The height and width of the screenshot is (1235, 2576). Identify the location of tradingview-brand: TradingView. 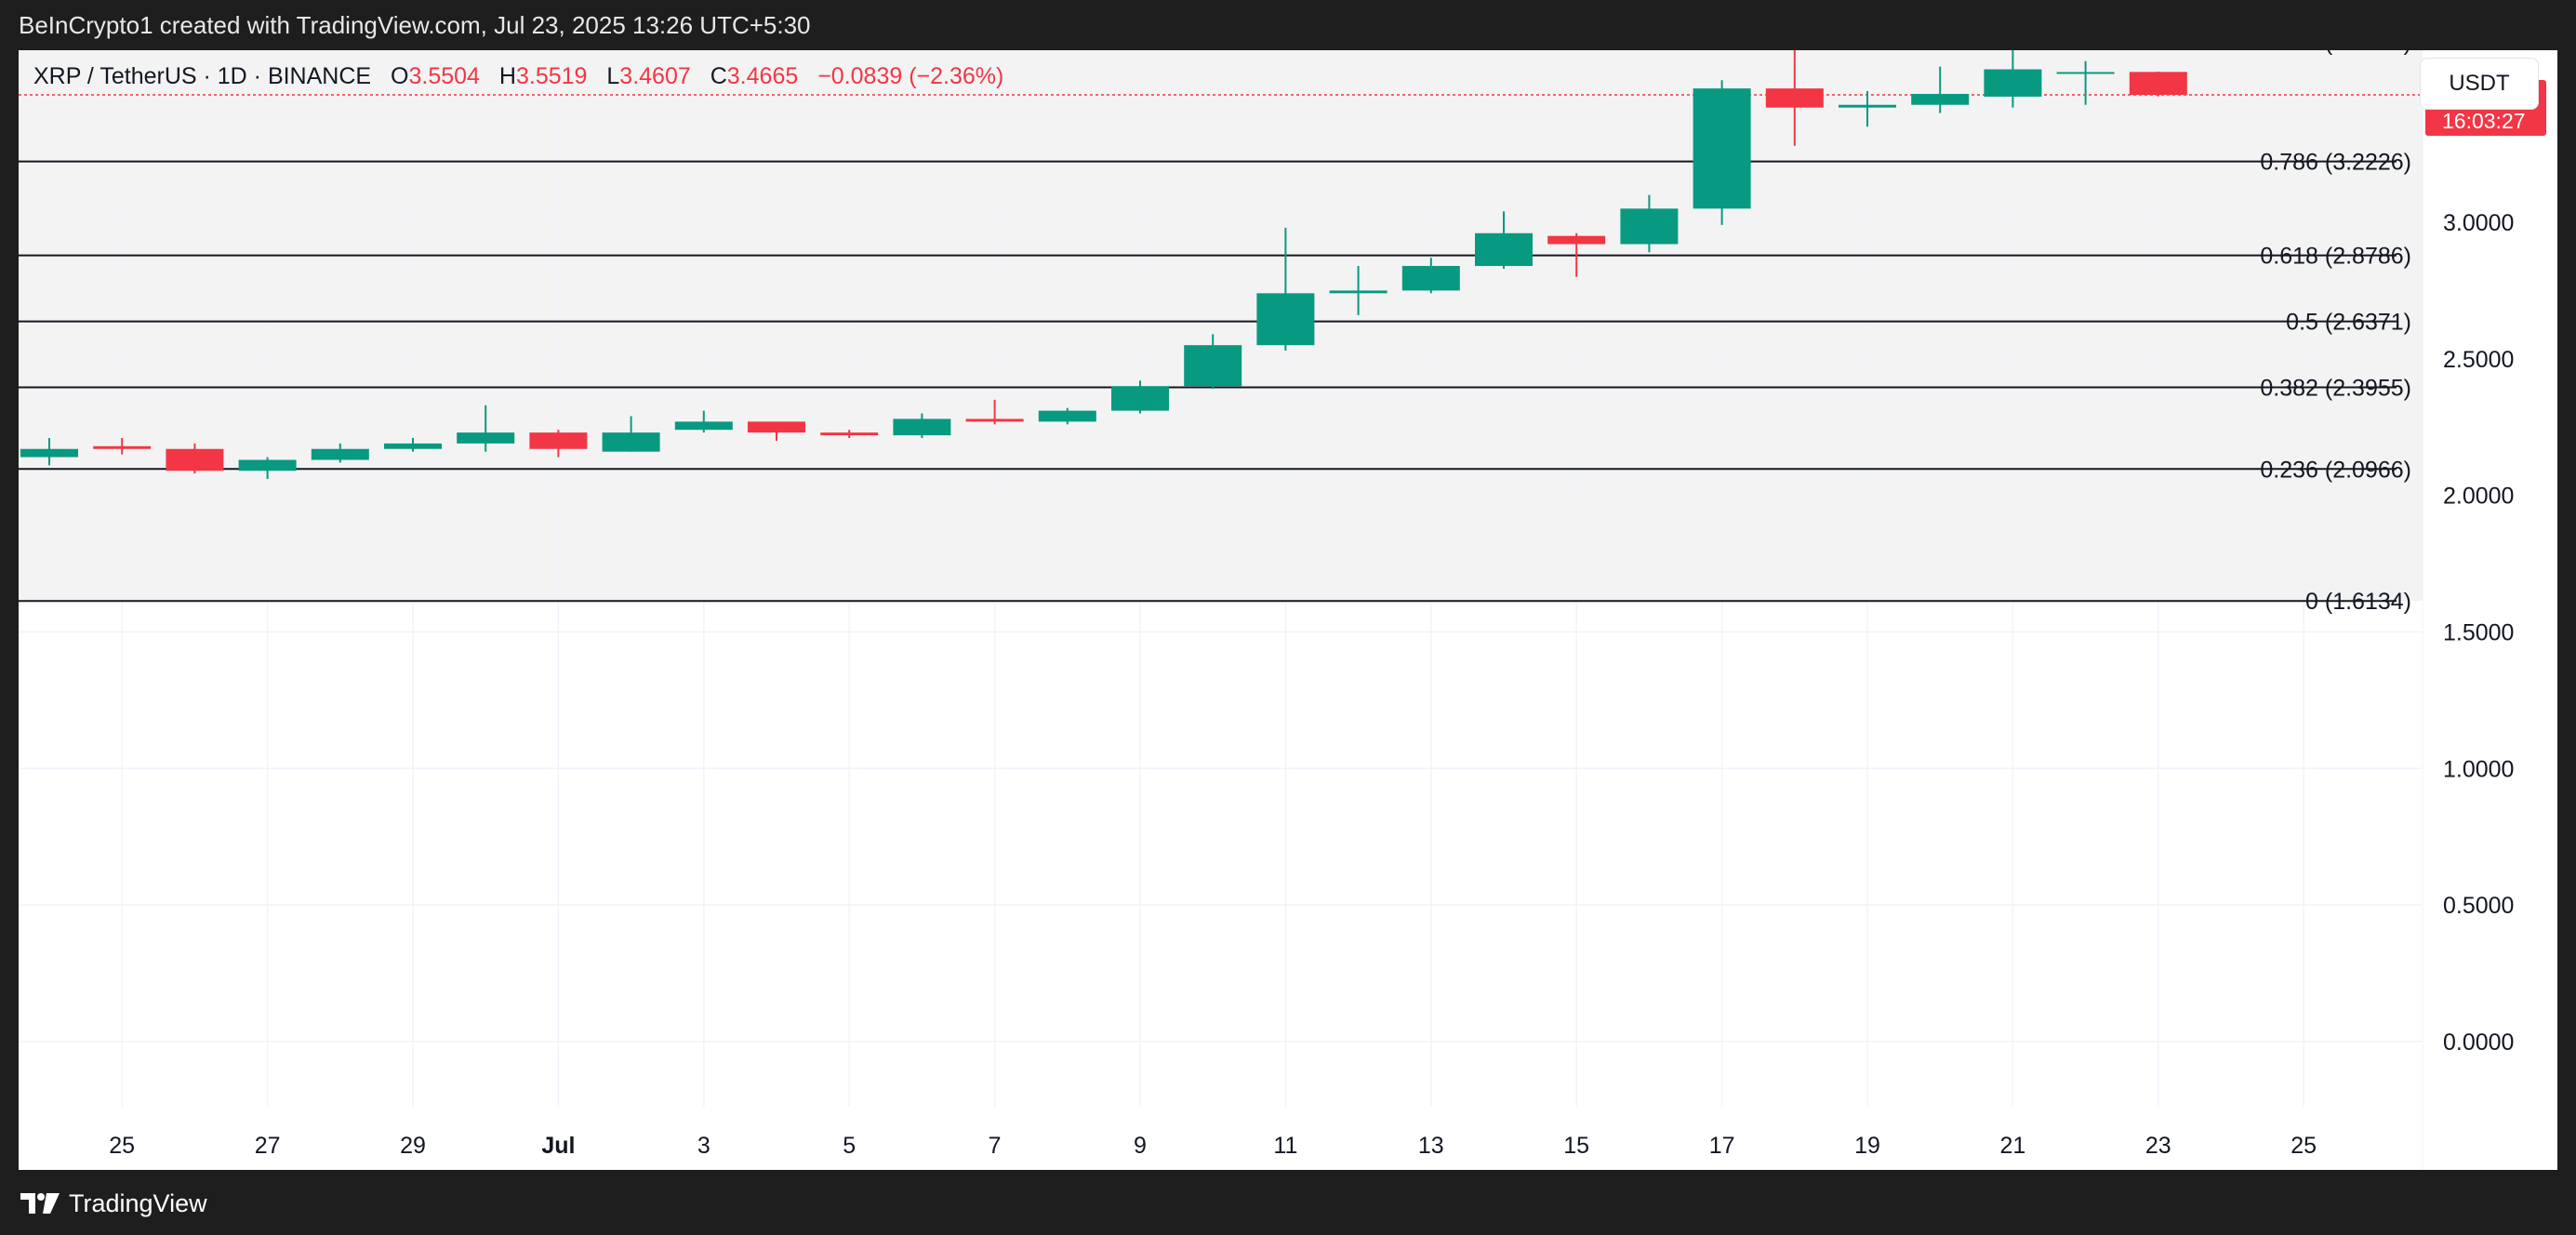
(113, 1203).